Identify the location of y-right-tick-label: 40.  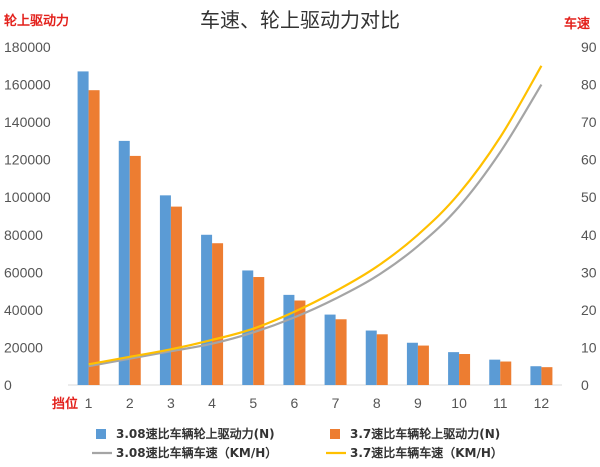
(589, 235).